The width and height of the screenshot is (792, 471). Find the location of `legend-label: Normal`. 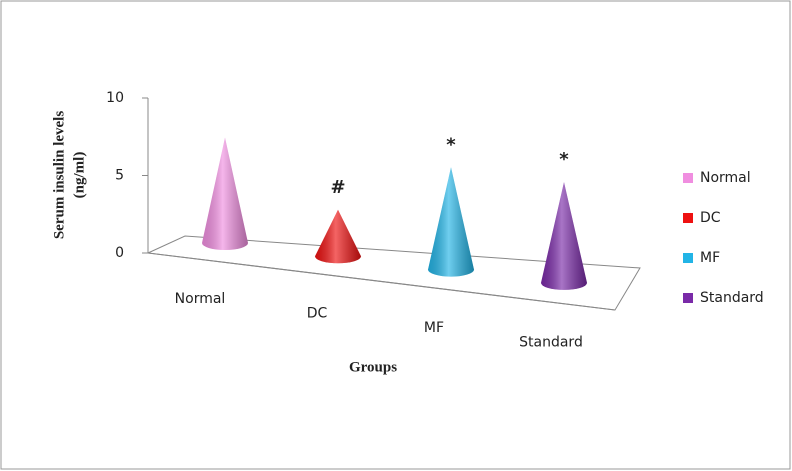

legend-label: Normal is located at coordinates (725, 178).